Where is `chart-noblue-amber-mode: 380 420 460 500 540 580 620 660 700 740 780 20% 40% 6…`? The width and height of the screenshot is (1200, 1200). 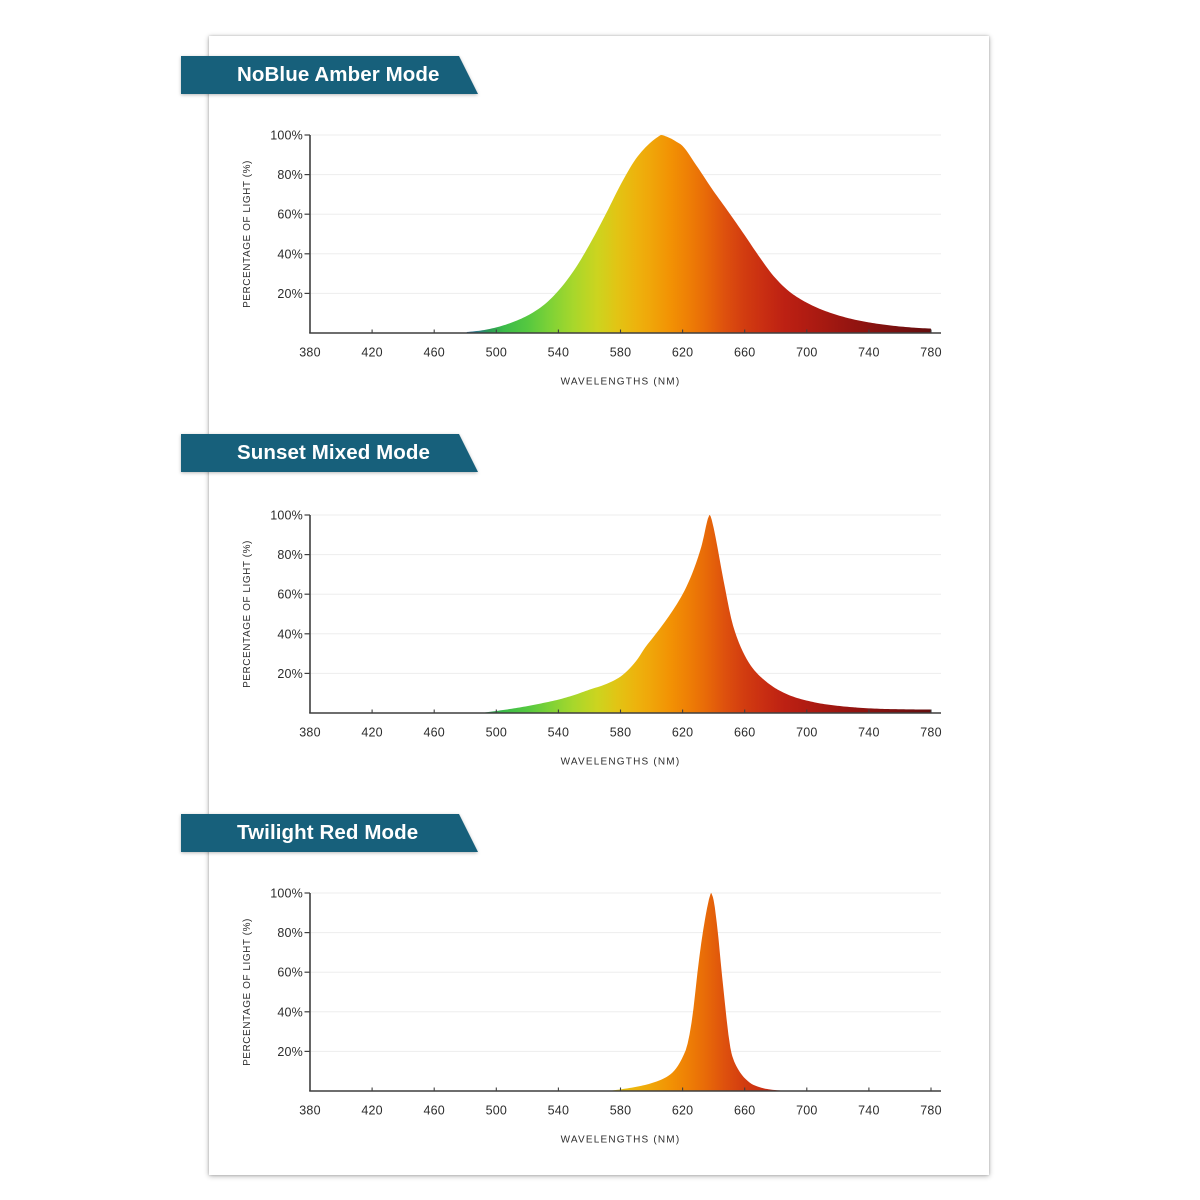
chart-noblue-amber-mode: 380 420 460 500 540 580 620 660 700 740 780 20% 40% 6… is located at coordinates (592, 258).